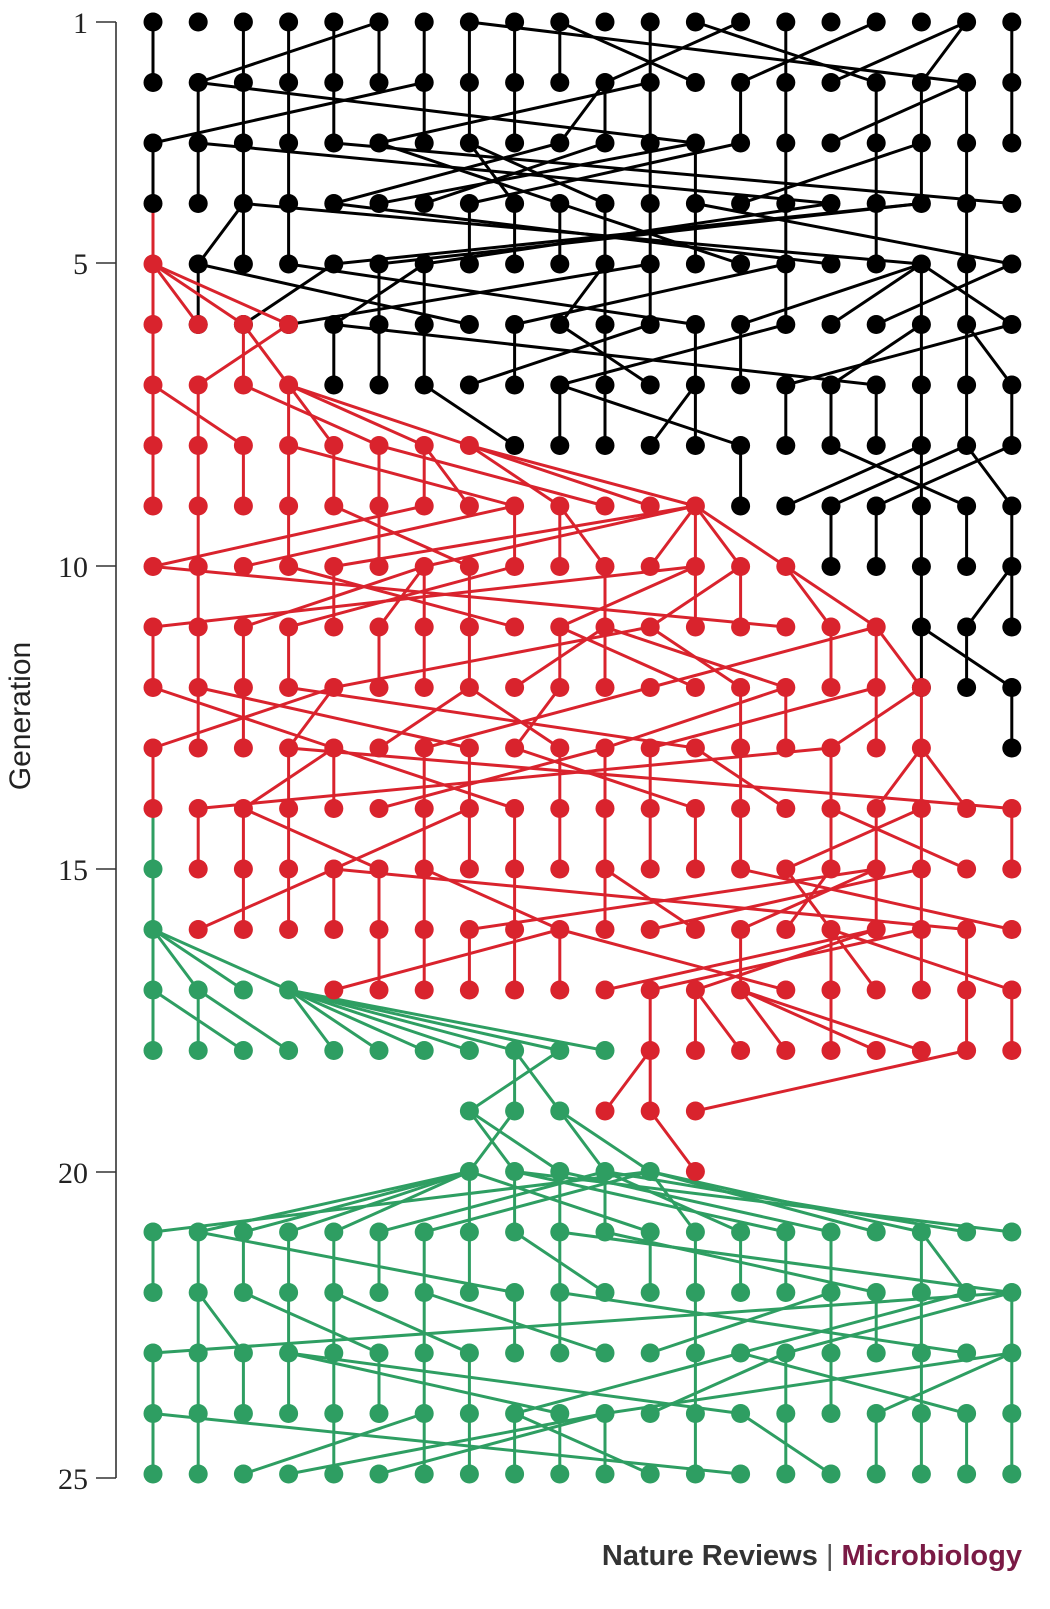 This screenshot has width=1050, height=1609. Describe the element at coordinates (73, 870) in the screenshot. I see `tick-label-15: 15` at that location.